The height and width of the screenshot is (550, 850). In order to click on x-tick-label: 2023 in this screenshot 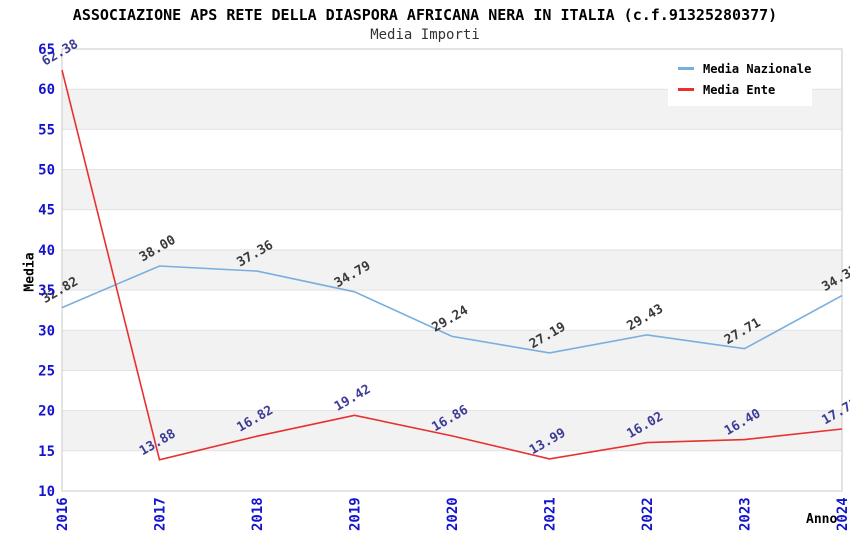, I will do `click(746, 514)`.